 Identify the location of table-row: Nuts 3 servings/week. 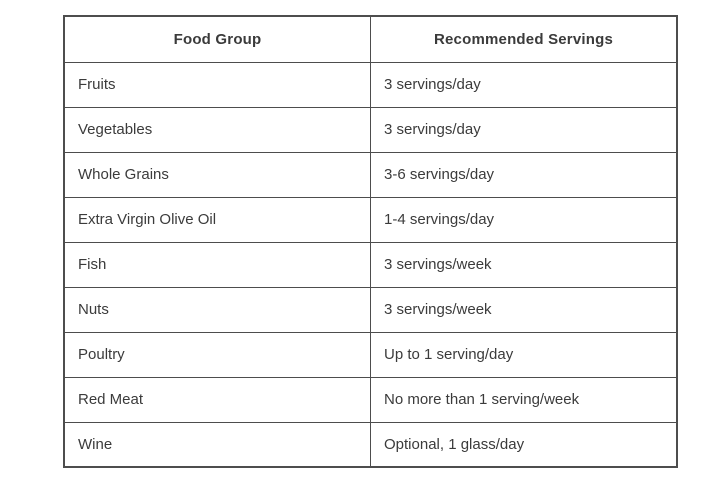
(370, 309).